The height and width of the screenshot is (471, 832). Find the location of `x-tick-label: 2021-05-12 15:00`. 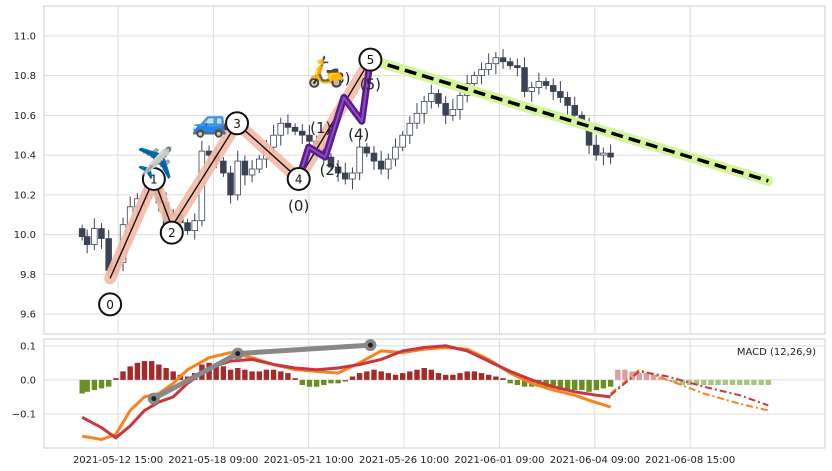

x-tick-label: 2021-05-12 15:00 is located at coordinates (118, 460).